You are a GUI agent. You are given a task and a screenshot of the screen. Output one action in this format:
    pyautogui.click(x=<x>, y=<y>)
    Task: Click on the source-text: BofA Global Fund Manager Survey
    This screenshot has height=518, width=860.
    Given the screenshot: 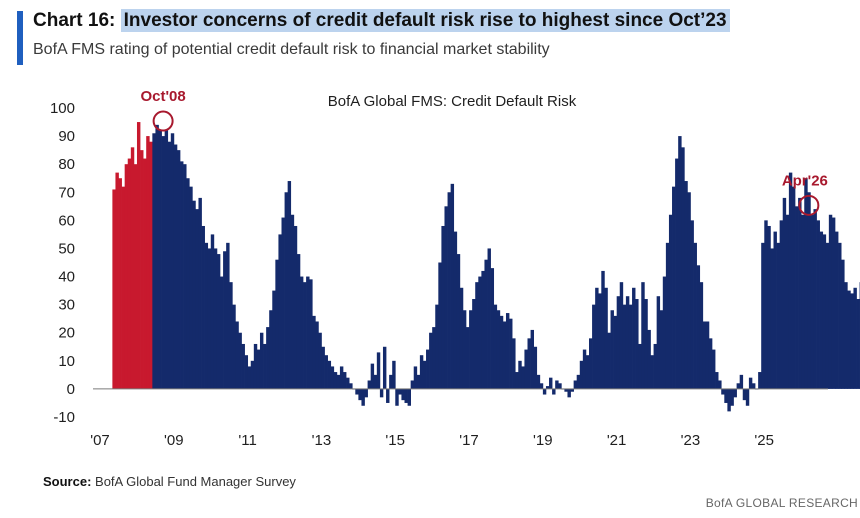 What is the action you would take?
    pyautogui.click(x=195, y=481)
    